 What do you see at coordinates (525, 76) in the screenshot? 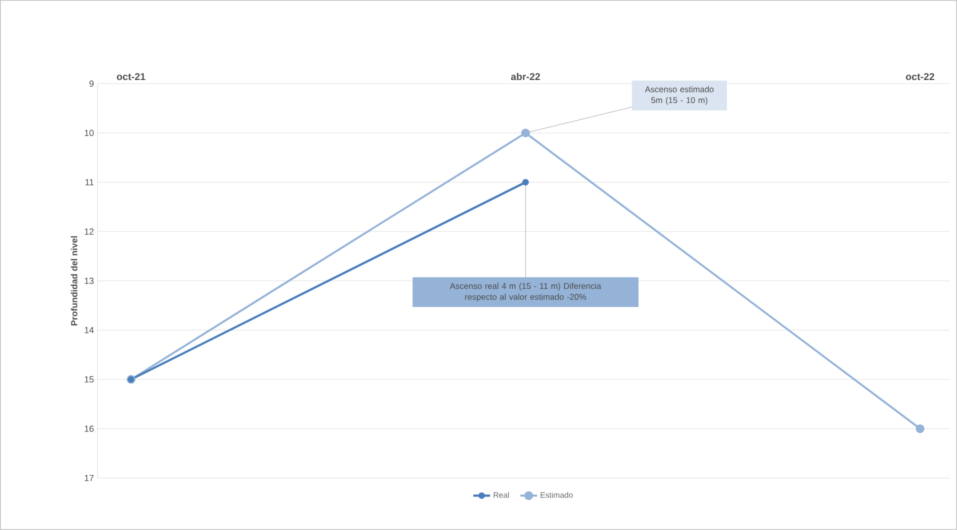
I see `x-tick-label: abr-22` at bounding box center [525, 76].